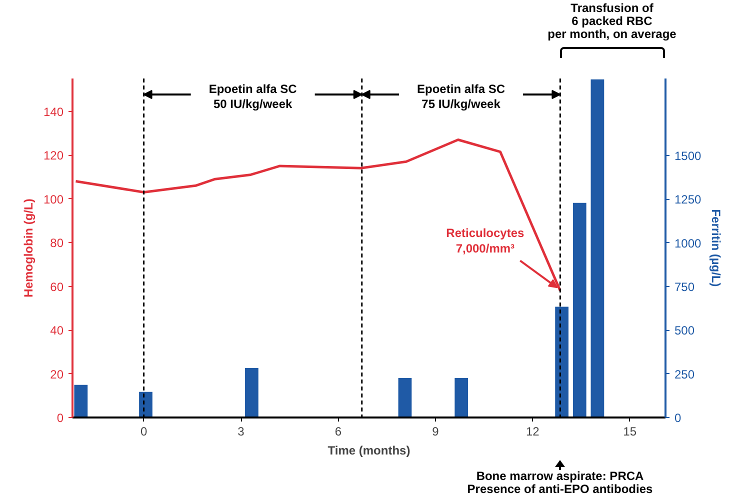  Describe the element at coordinates (28, 248) in the screenshot. I see `y-axis-title: Hemoglobin (g/L)` at that location.